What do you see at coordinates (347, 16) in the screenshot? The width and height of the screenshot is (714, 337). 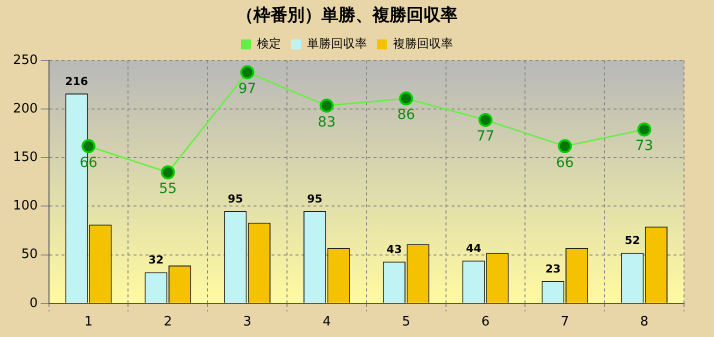 I see `chart-title: （枠番別）単勝、複勝回収率` at bounding box center [347, 16].